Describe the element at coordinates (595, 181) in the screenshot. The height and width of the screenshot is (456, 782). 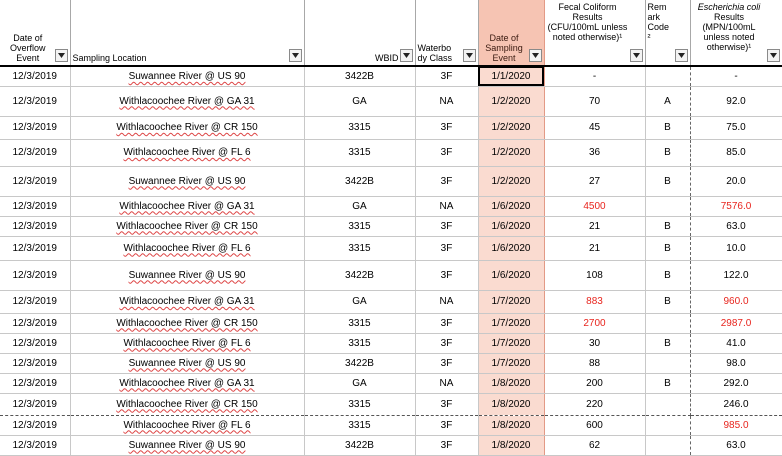
I see `cell-fecal-coliform: 27` at that location.